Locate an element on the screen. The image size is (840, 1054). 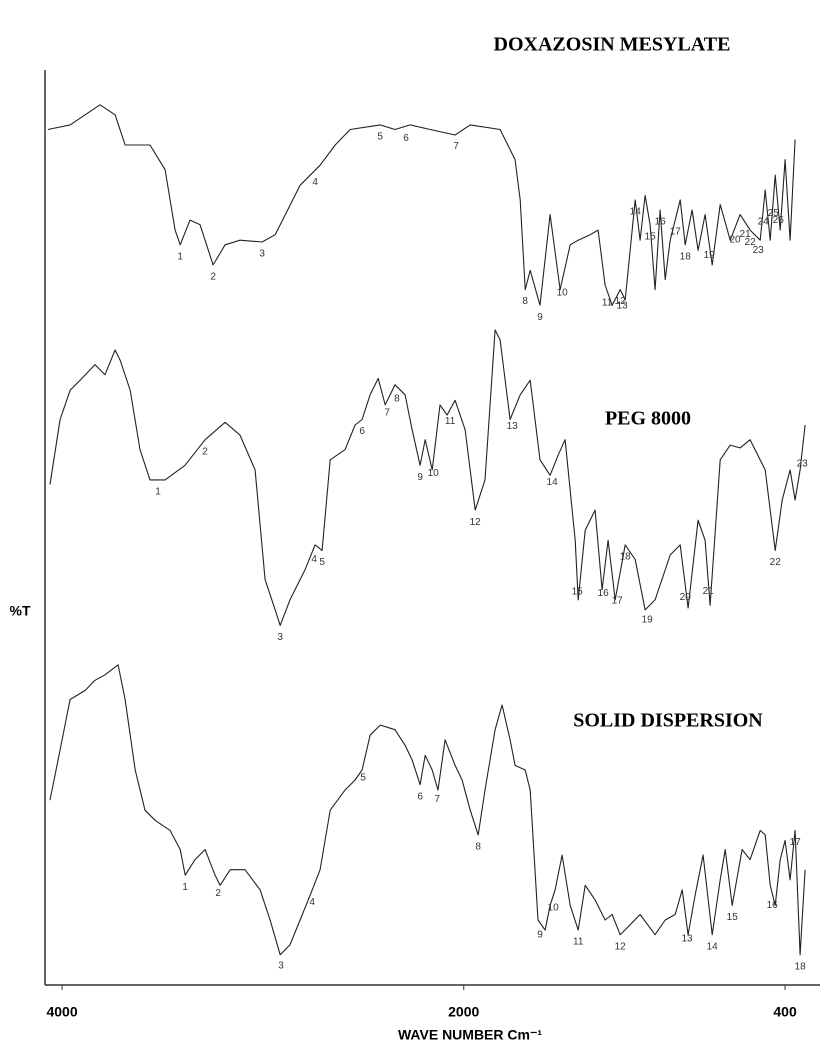
peak-label: 26 is located at coordinates (779, 220).